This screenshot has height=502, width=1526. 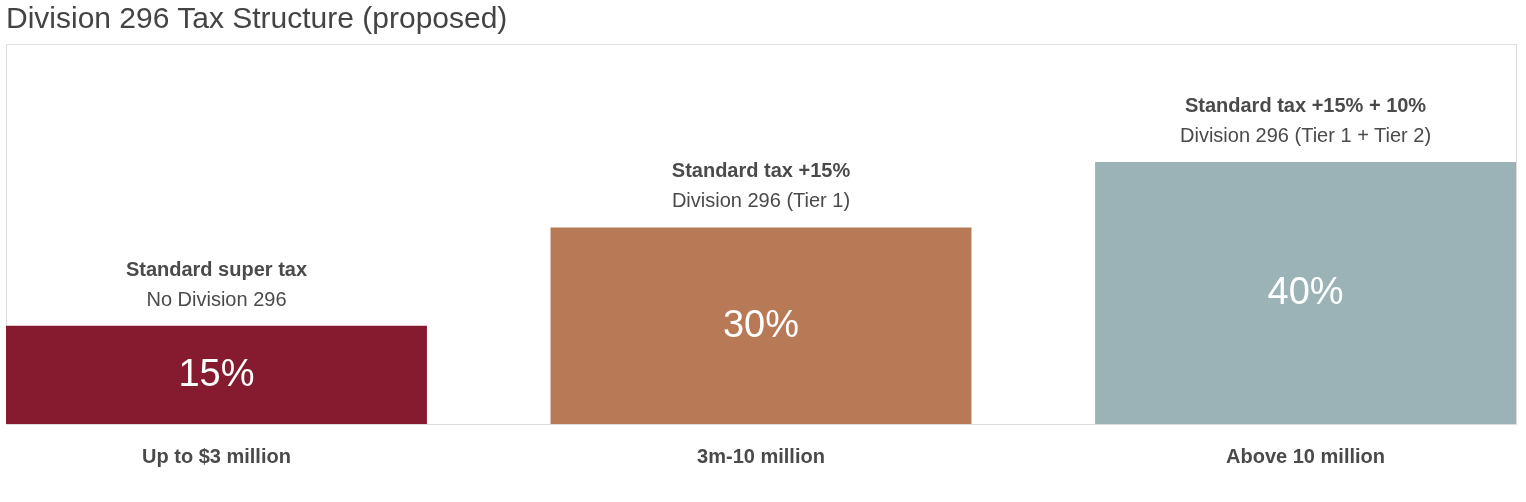 What do you see at coordinates (1305, 104) in the screenshot?
I see `annotation: Standard tax +15% + 10%` at bounding box center [1305, 104].